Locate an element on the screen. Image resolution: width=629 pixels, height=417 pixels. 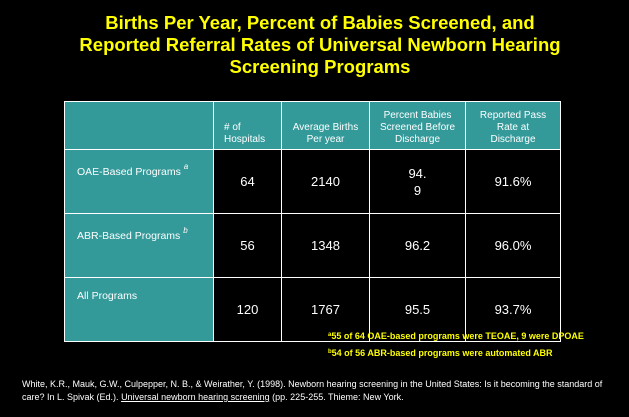
row-label-abr-text: ABR-Based Programs is located at coordinates (129, 236).